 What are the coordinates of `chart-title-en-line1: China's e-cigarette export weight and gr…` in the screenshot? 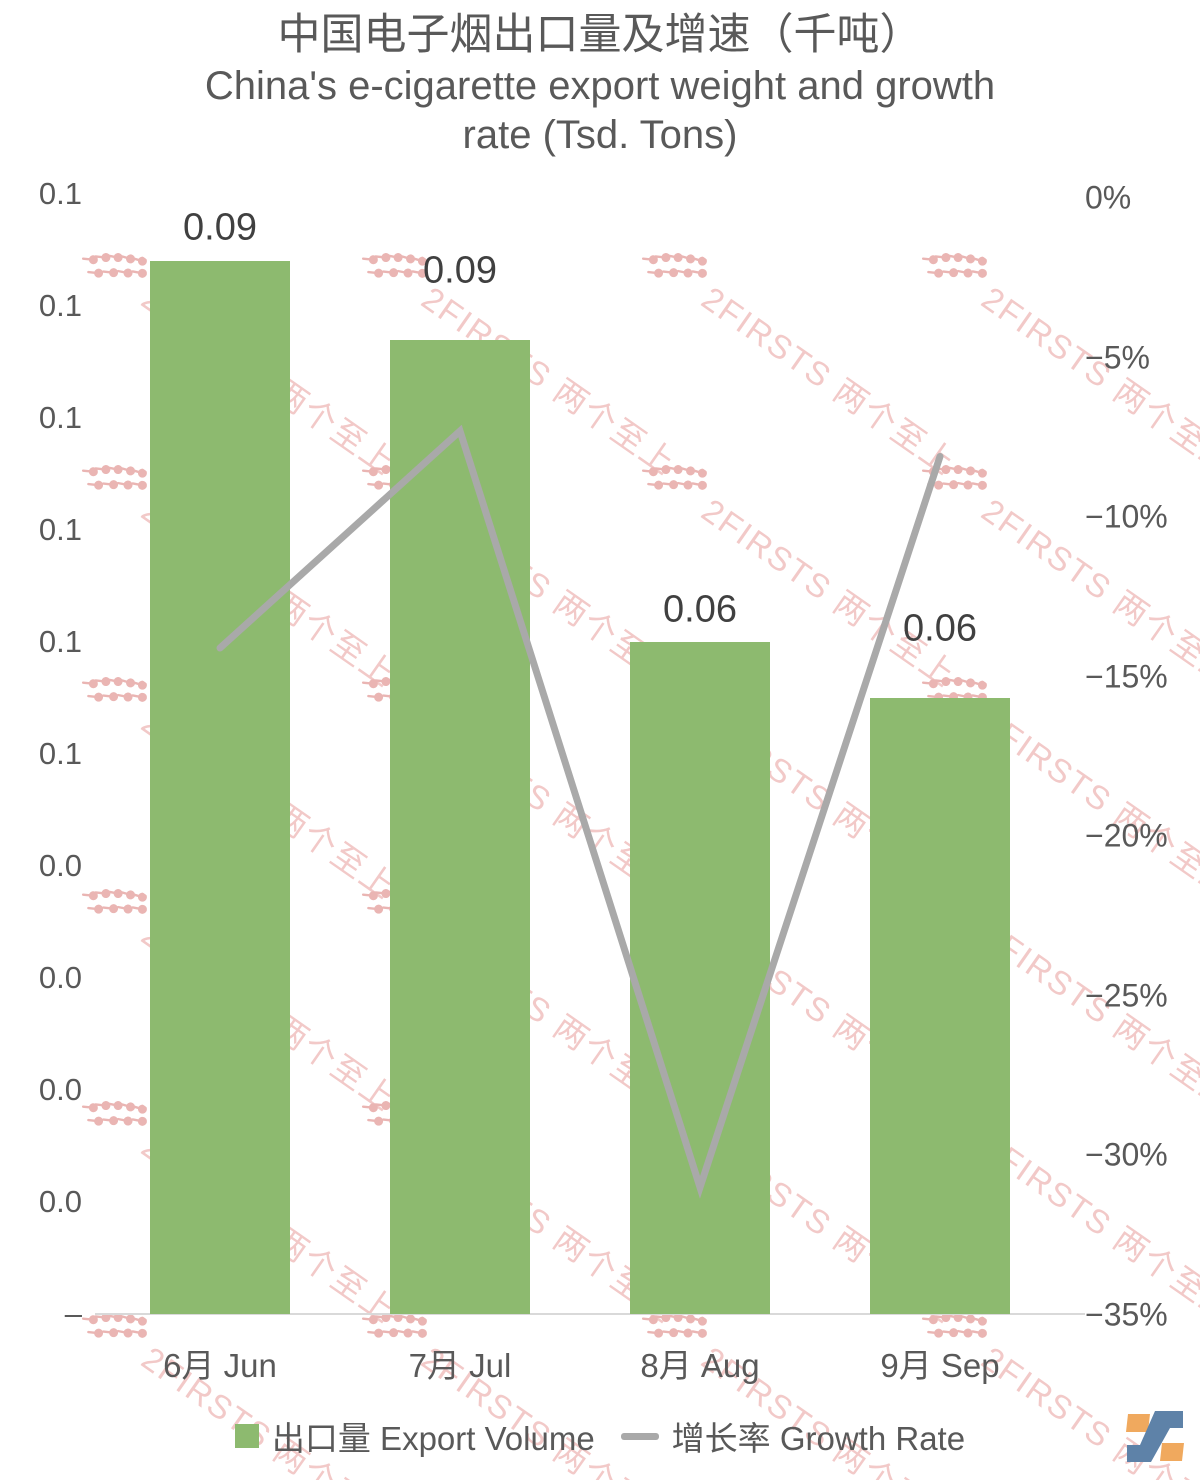 It's located at (600, 86).